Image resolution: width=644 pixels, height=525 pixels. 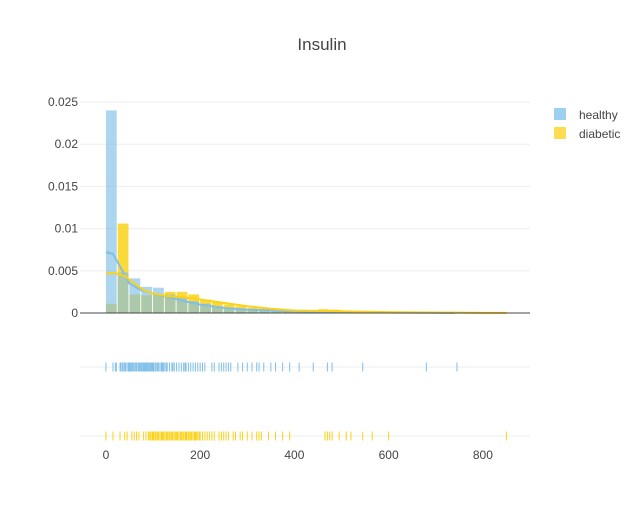 I want to click on diabetic-histogram-bar, so click(x=123, y=268).